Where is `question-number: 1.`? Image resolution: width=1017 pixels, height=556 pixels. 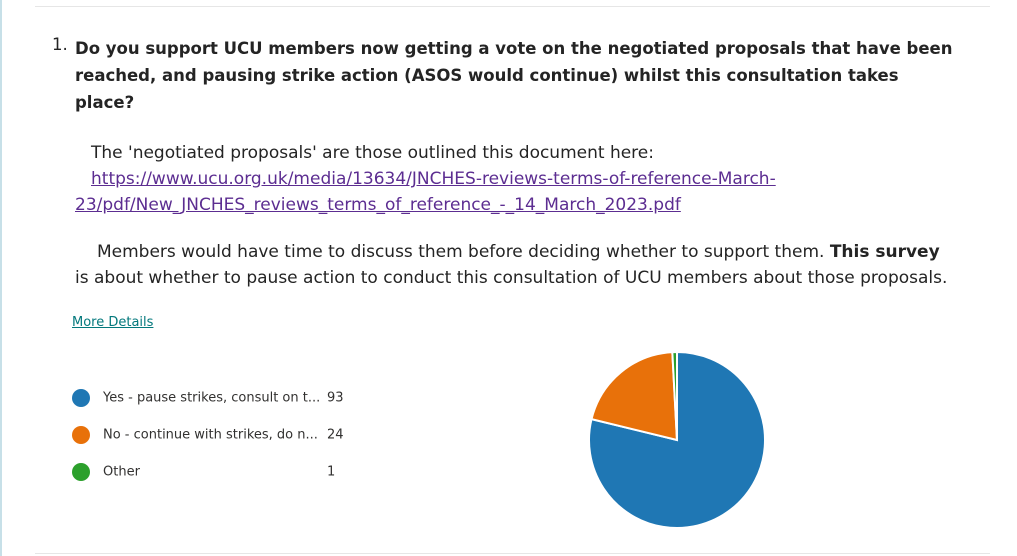 question-number: 1. is located at coordinates (60, 44).